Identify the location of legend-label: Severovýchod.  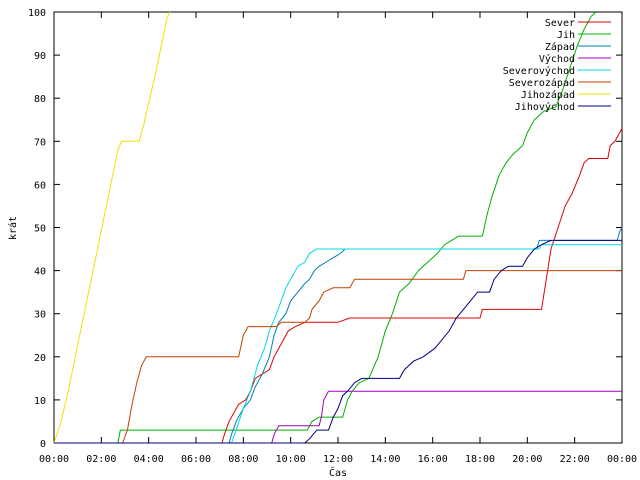
(539, 71).